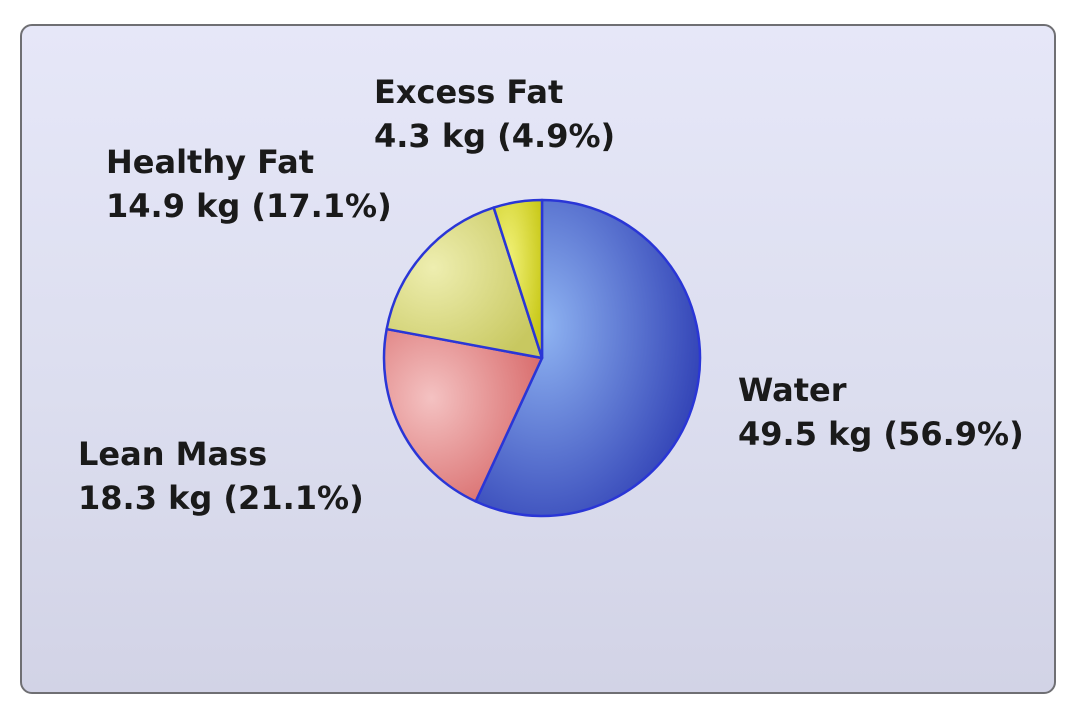 This screenshot has width=1080, height=724. What do you see at coordinates (469, 92) in the screenshot?
I see `slice-name-excess-fat: Excess Fat` at bounding box center [469, 92].